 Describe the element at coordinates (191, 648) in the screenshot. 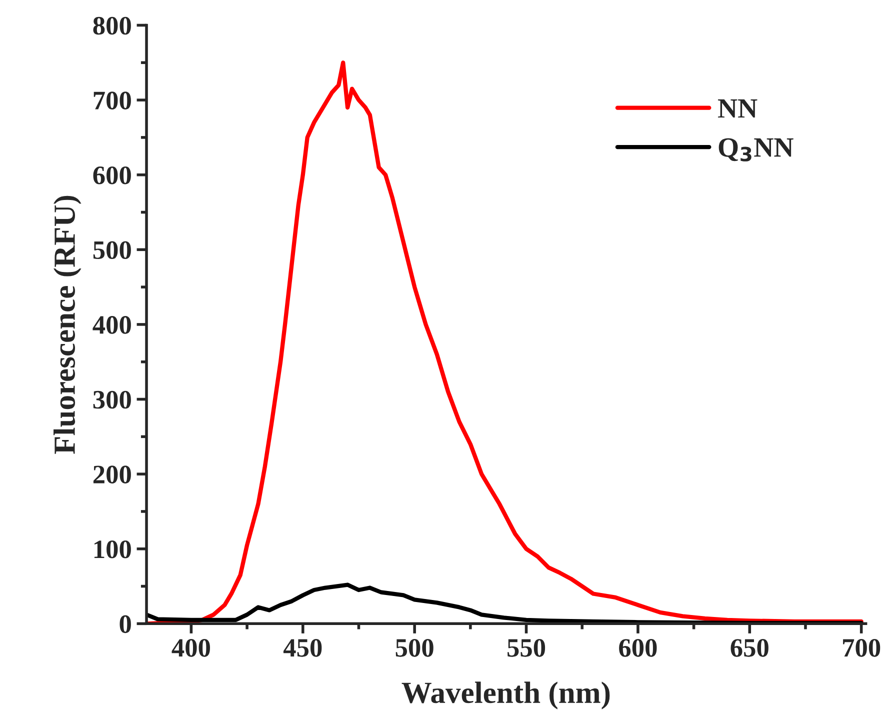

I see `x-tick-label: 400` at that location.